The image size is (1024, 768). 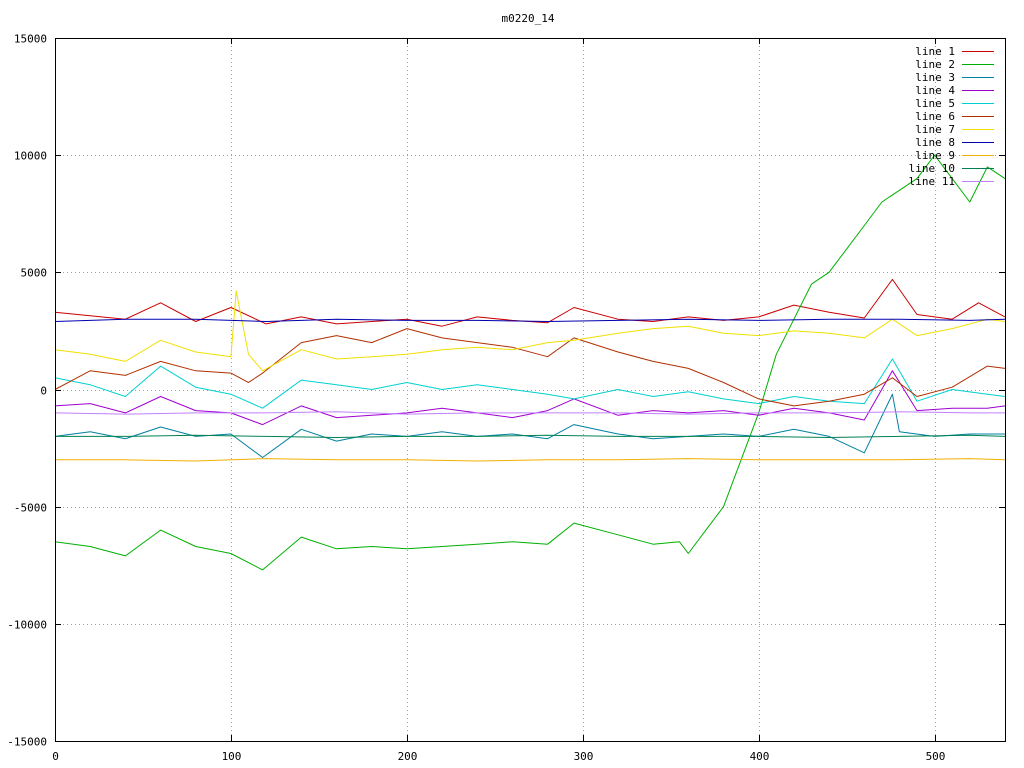 I want to click on x-tick-label: 200, so click(x=408, y=756).